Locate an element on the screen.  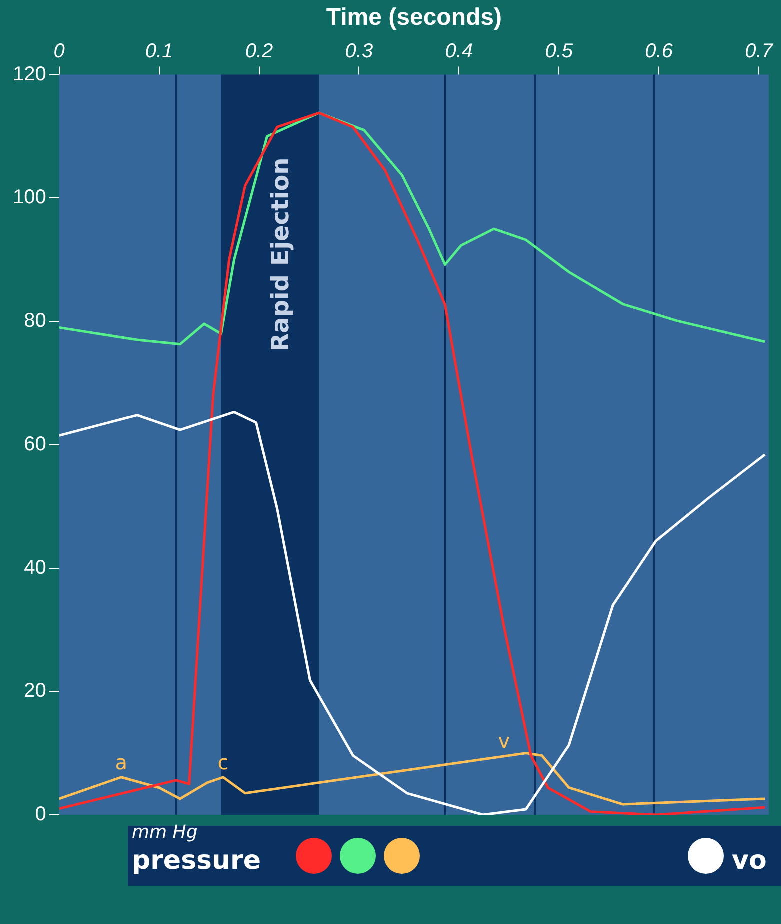
annotation: c is located at coordinates (223, 762).